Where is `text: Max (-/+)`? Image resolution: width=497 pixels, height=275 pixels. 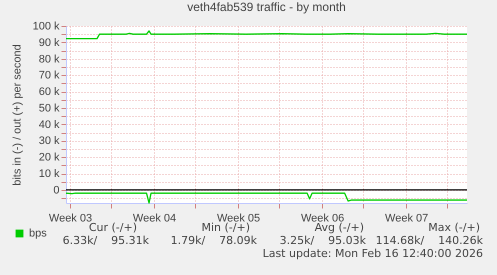 text: Max (-/+) is located at coordinates (454, 227).